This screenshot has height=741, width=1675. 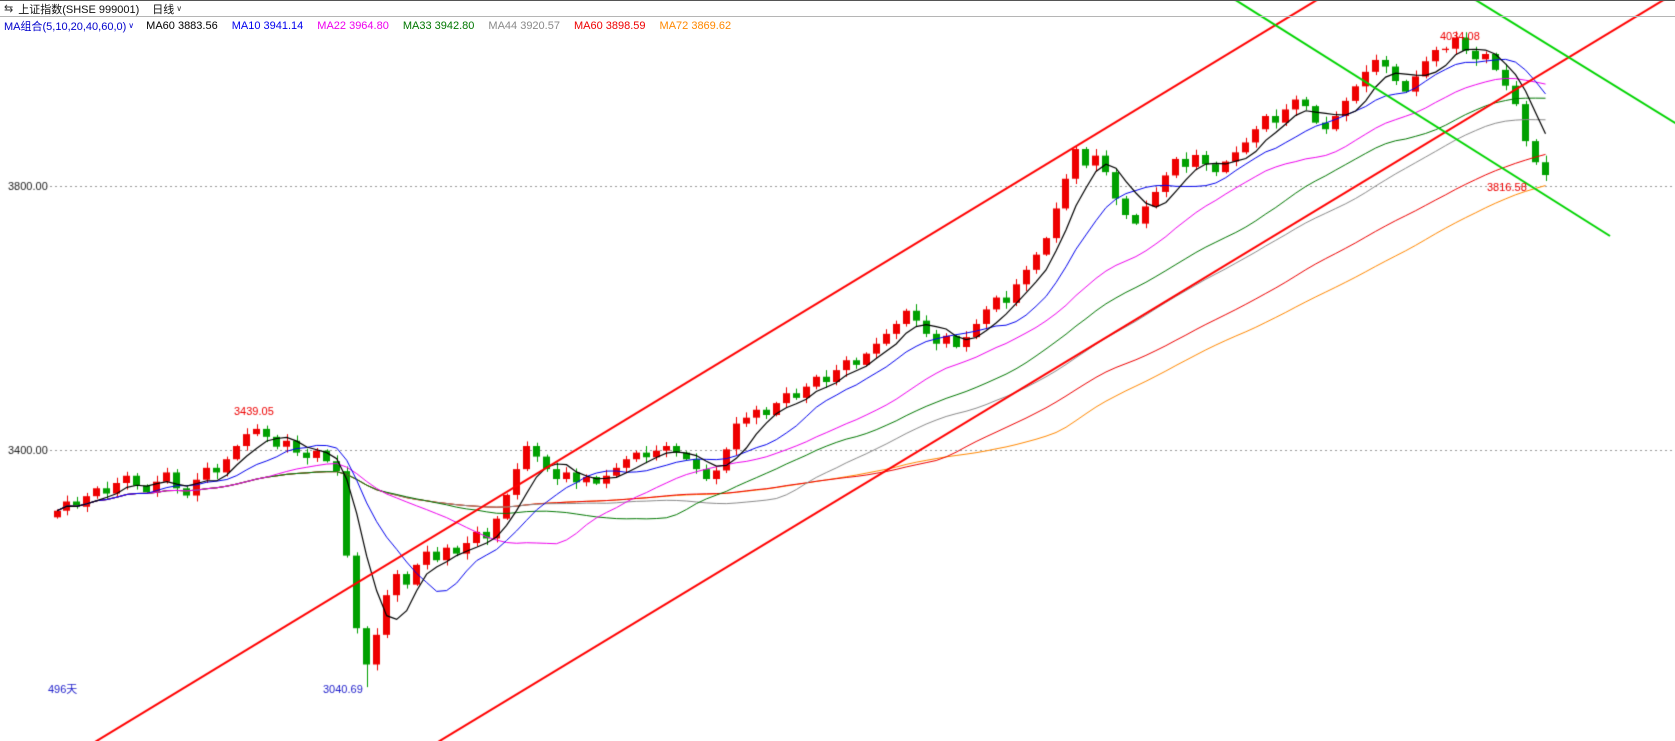 I want to click on ma-value-label: MA44 3920.57, so click(x=524, y=25).